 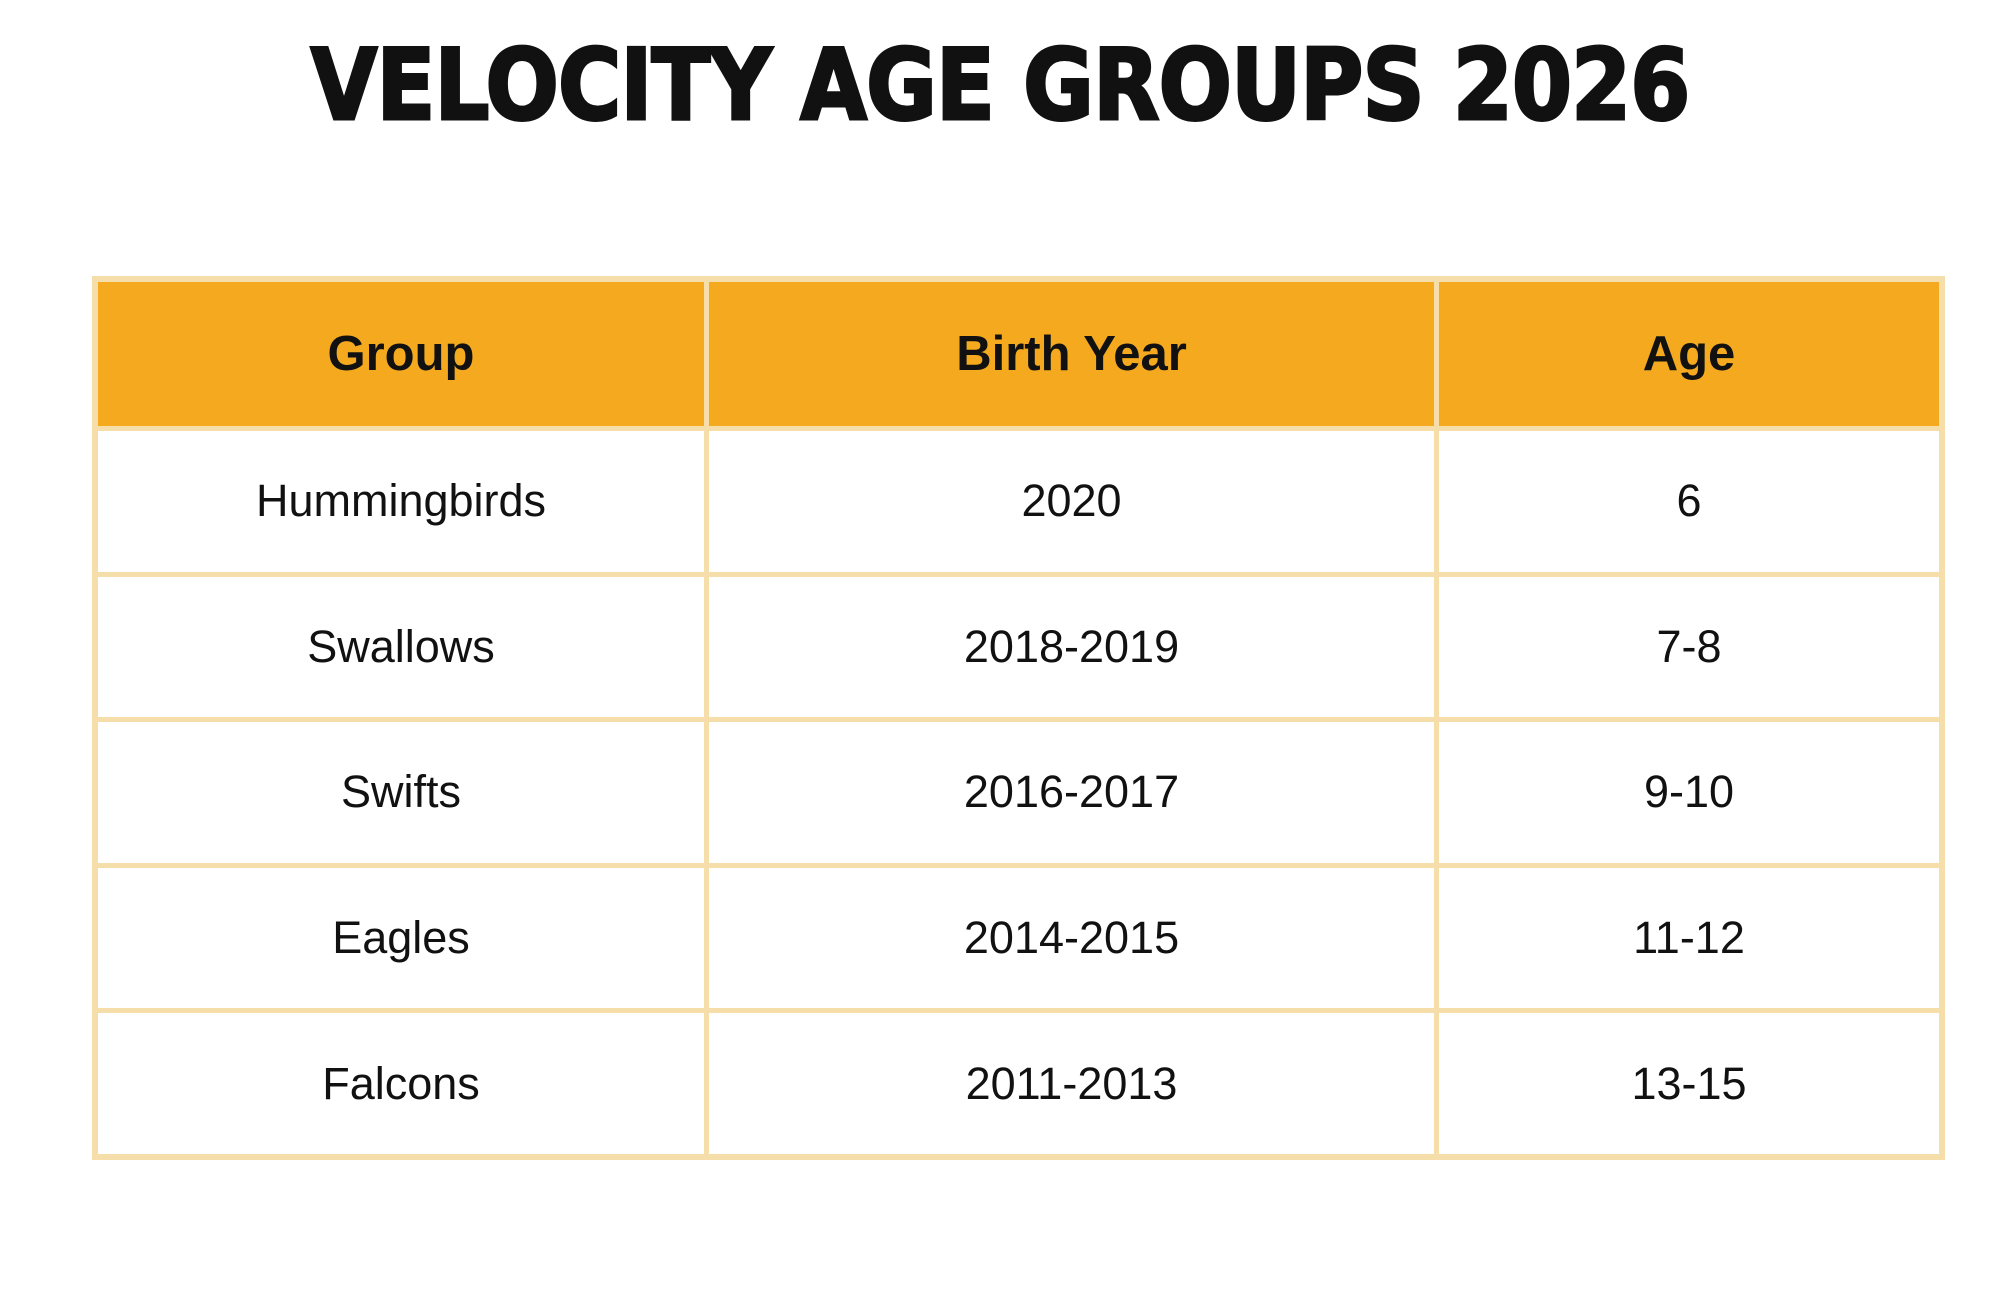 I want to click on cell-age-row0: 6, so click(x=1689, y=501).